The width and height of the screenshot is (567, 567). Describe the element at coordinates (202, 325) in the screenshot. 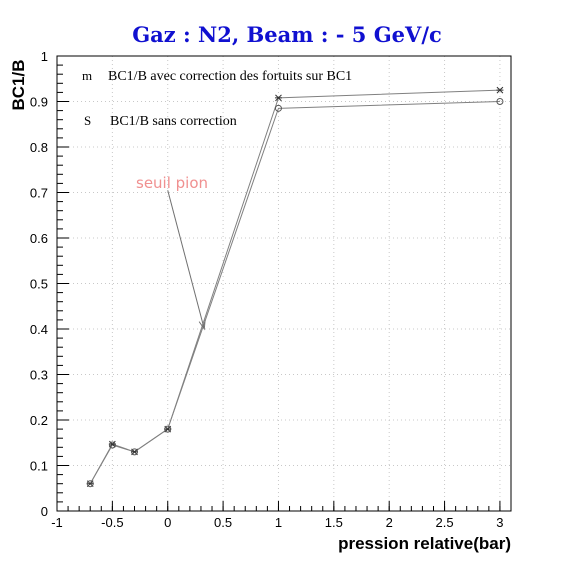

I see `annotation-arrowhead` at that location.